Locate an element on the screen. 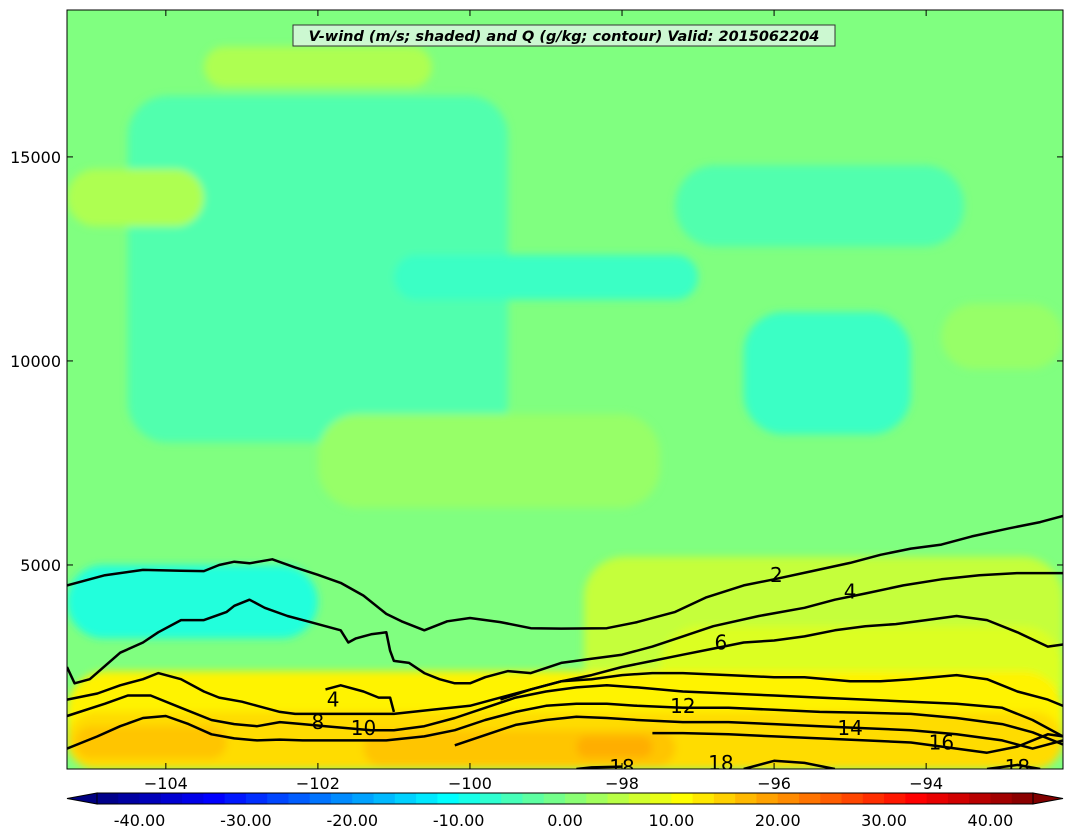 The image size is (1073, 838). contour-label-6: 12 is located at coordinates (682, 706).